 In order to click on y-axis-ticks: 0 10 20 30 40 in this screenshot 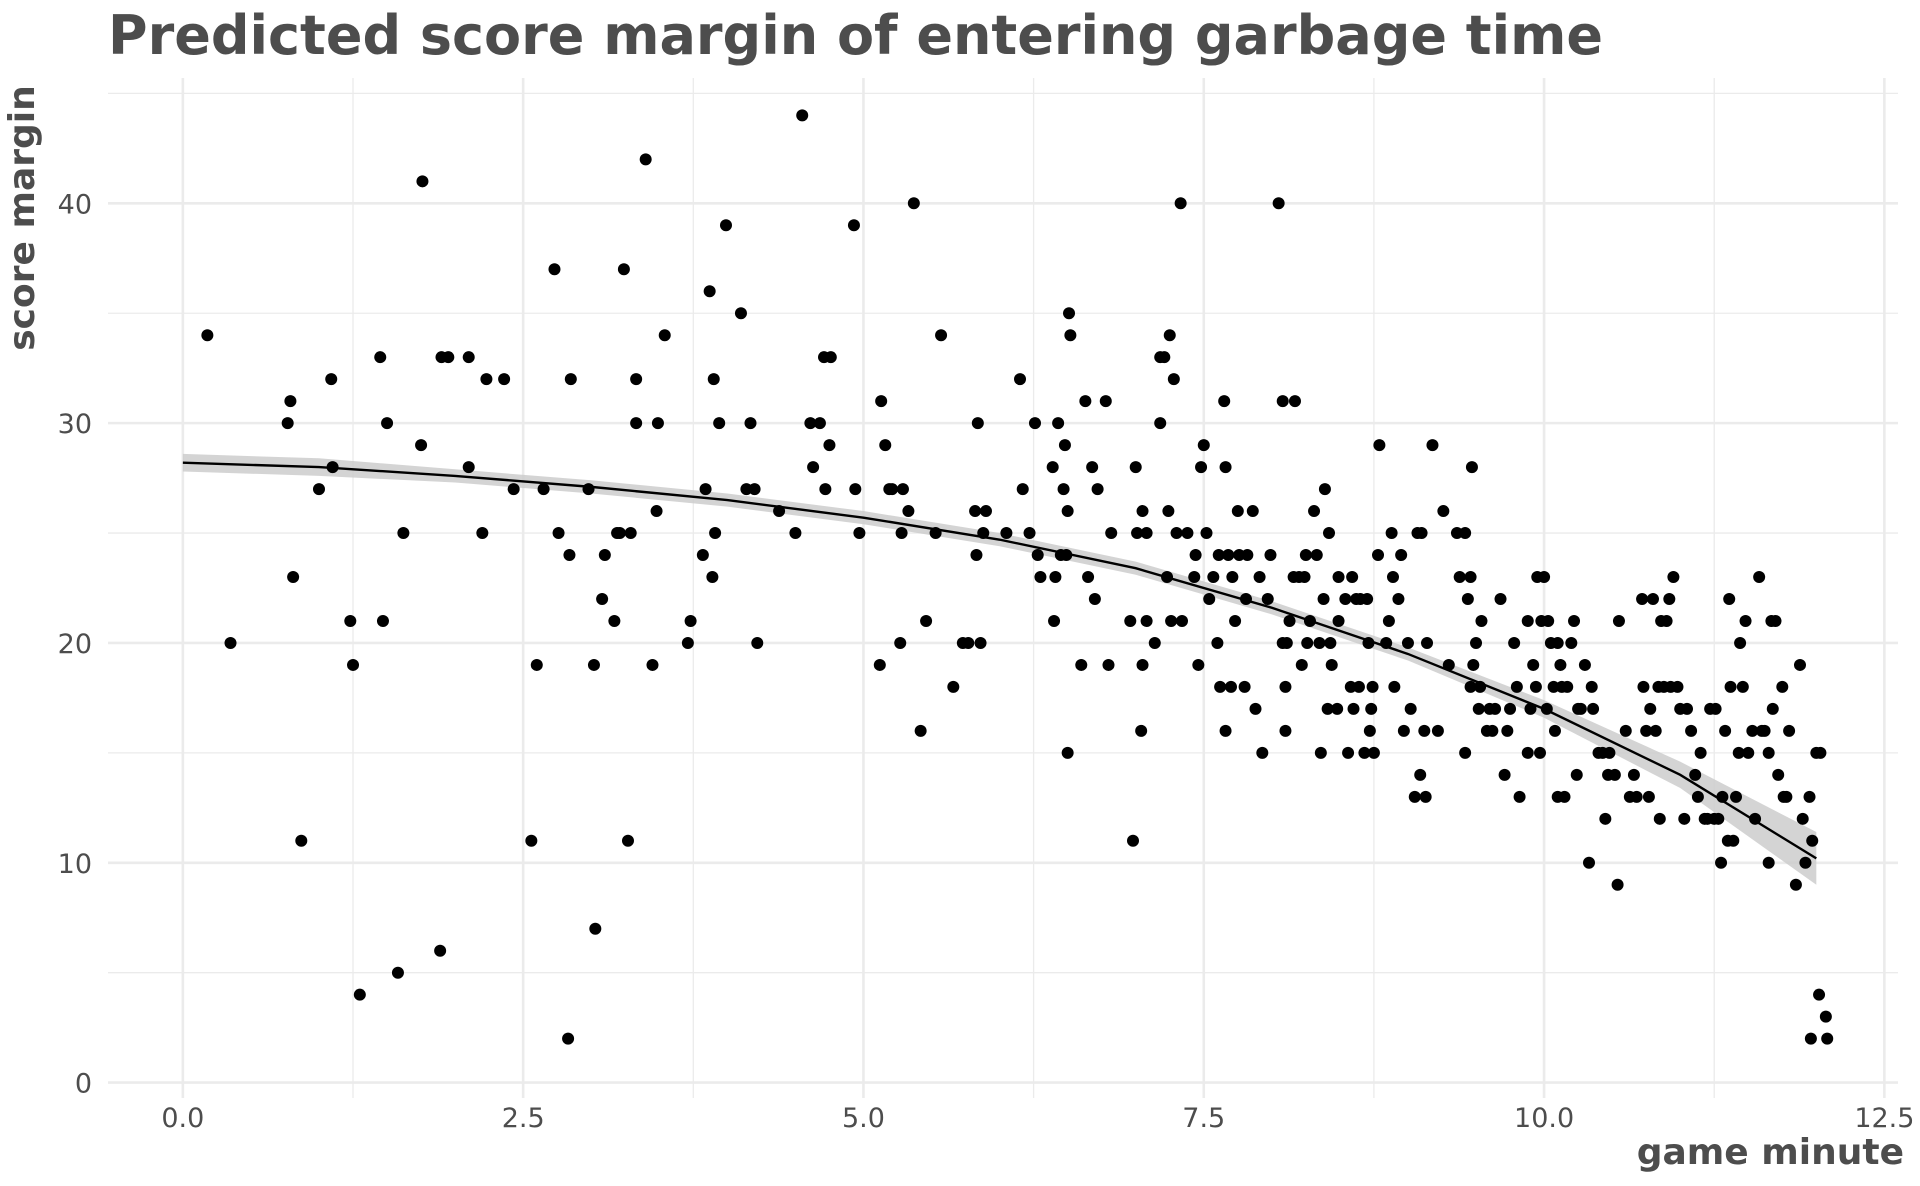, I will do `click(75, 644)`.